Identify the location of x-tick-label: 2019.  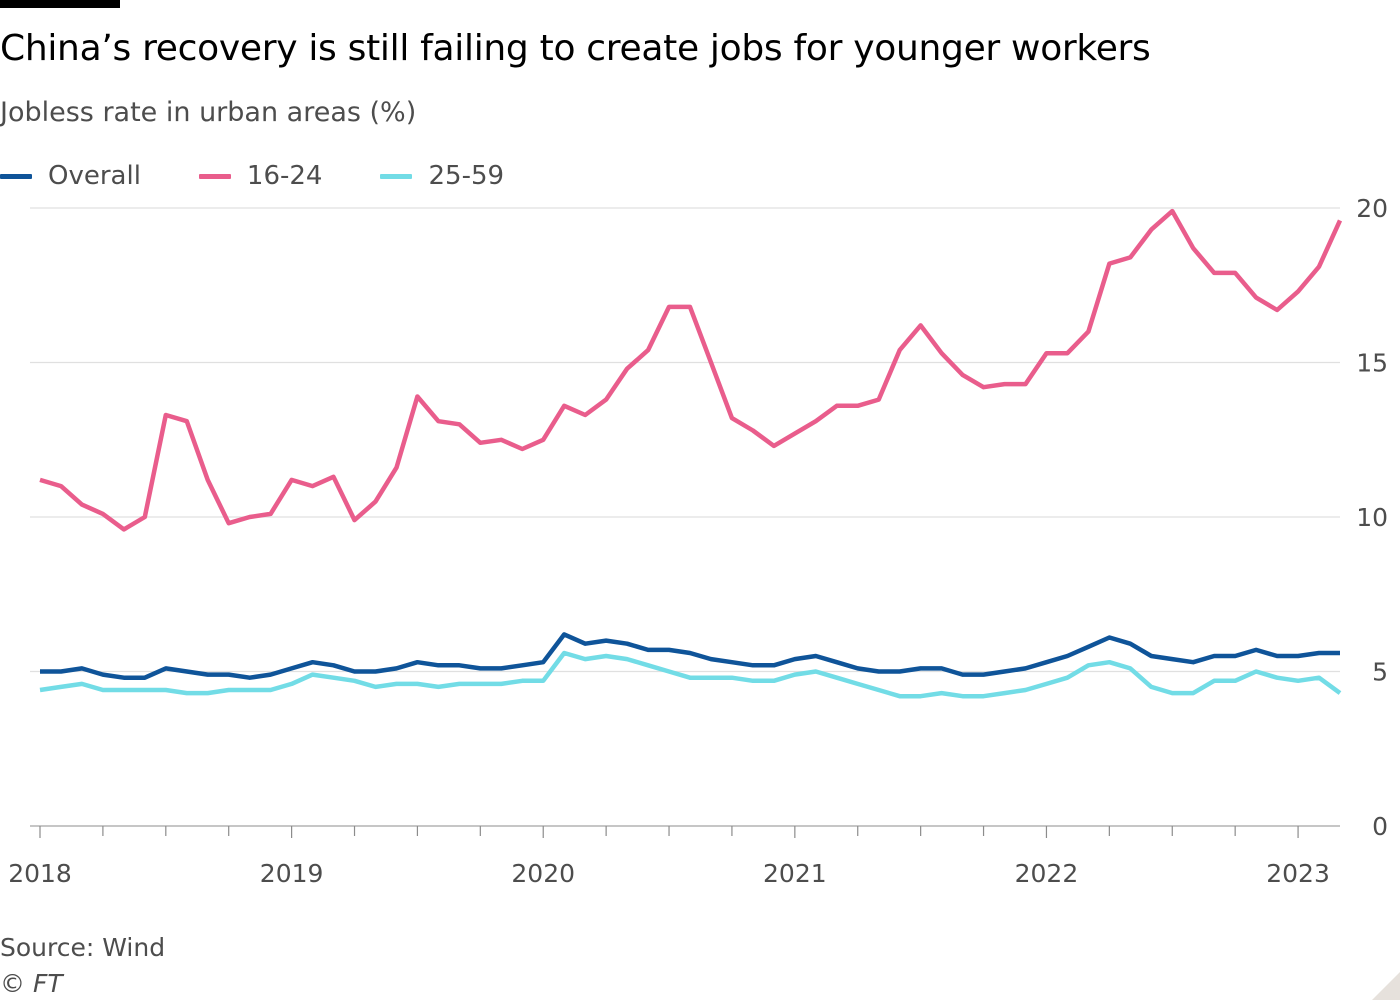
(292, 873).